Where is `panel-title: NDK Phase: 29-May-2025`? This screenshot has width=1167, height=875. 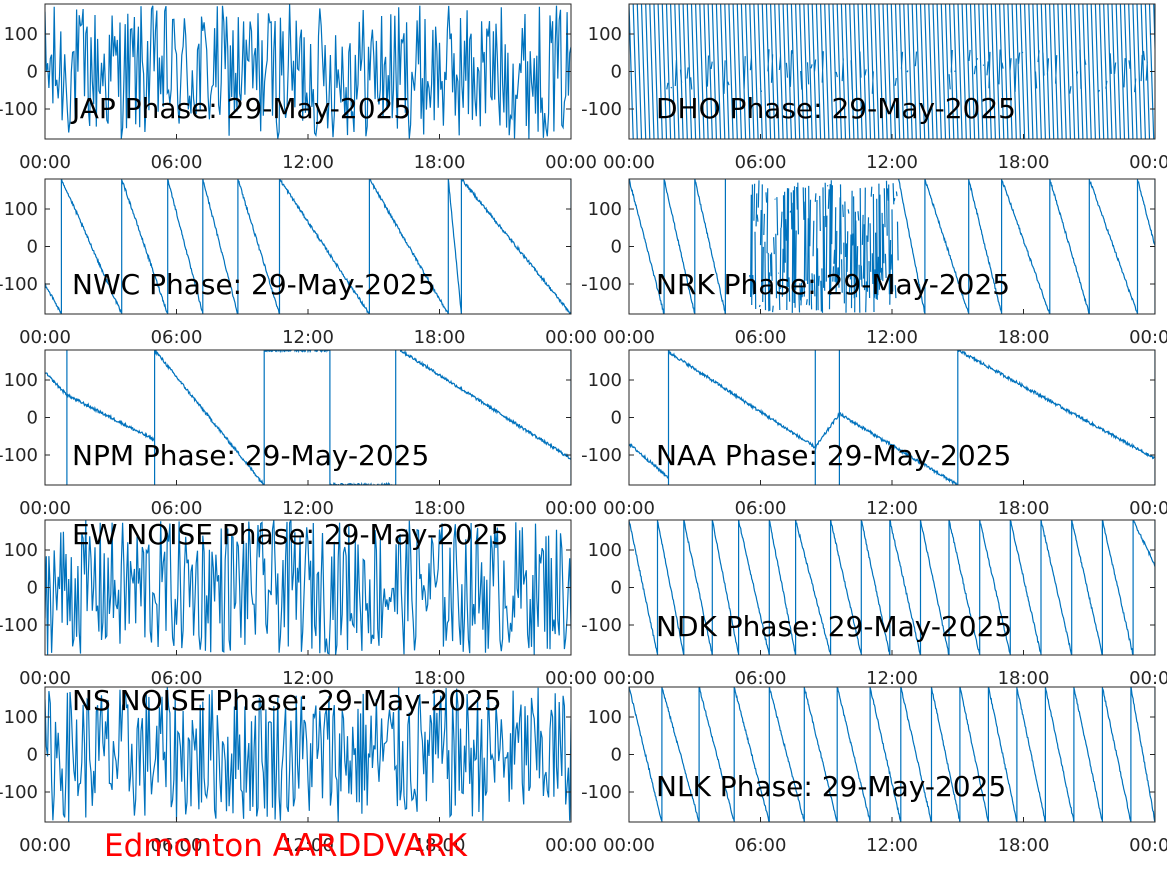 panel-title: NDK Phase: 29-May-2025 is located at coordinates (834, 626).